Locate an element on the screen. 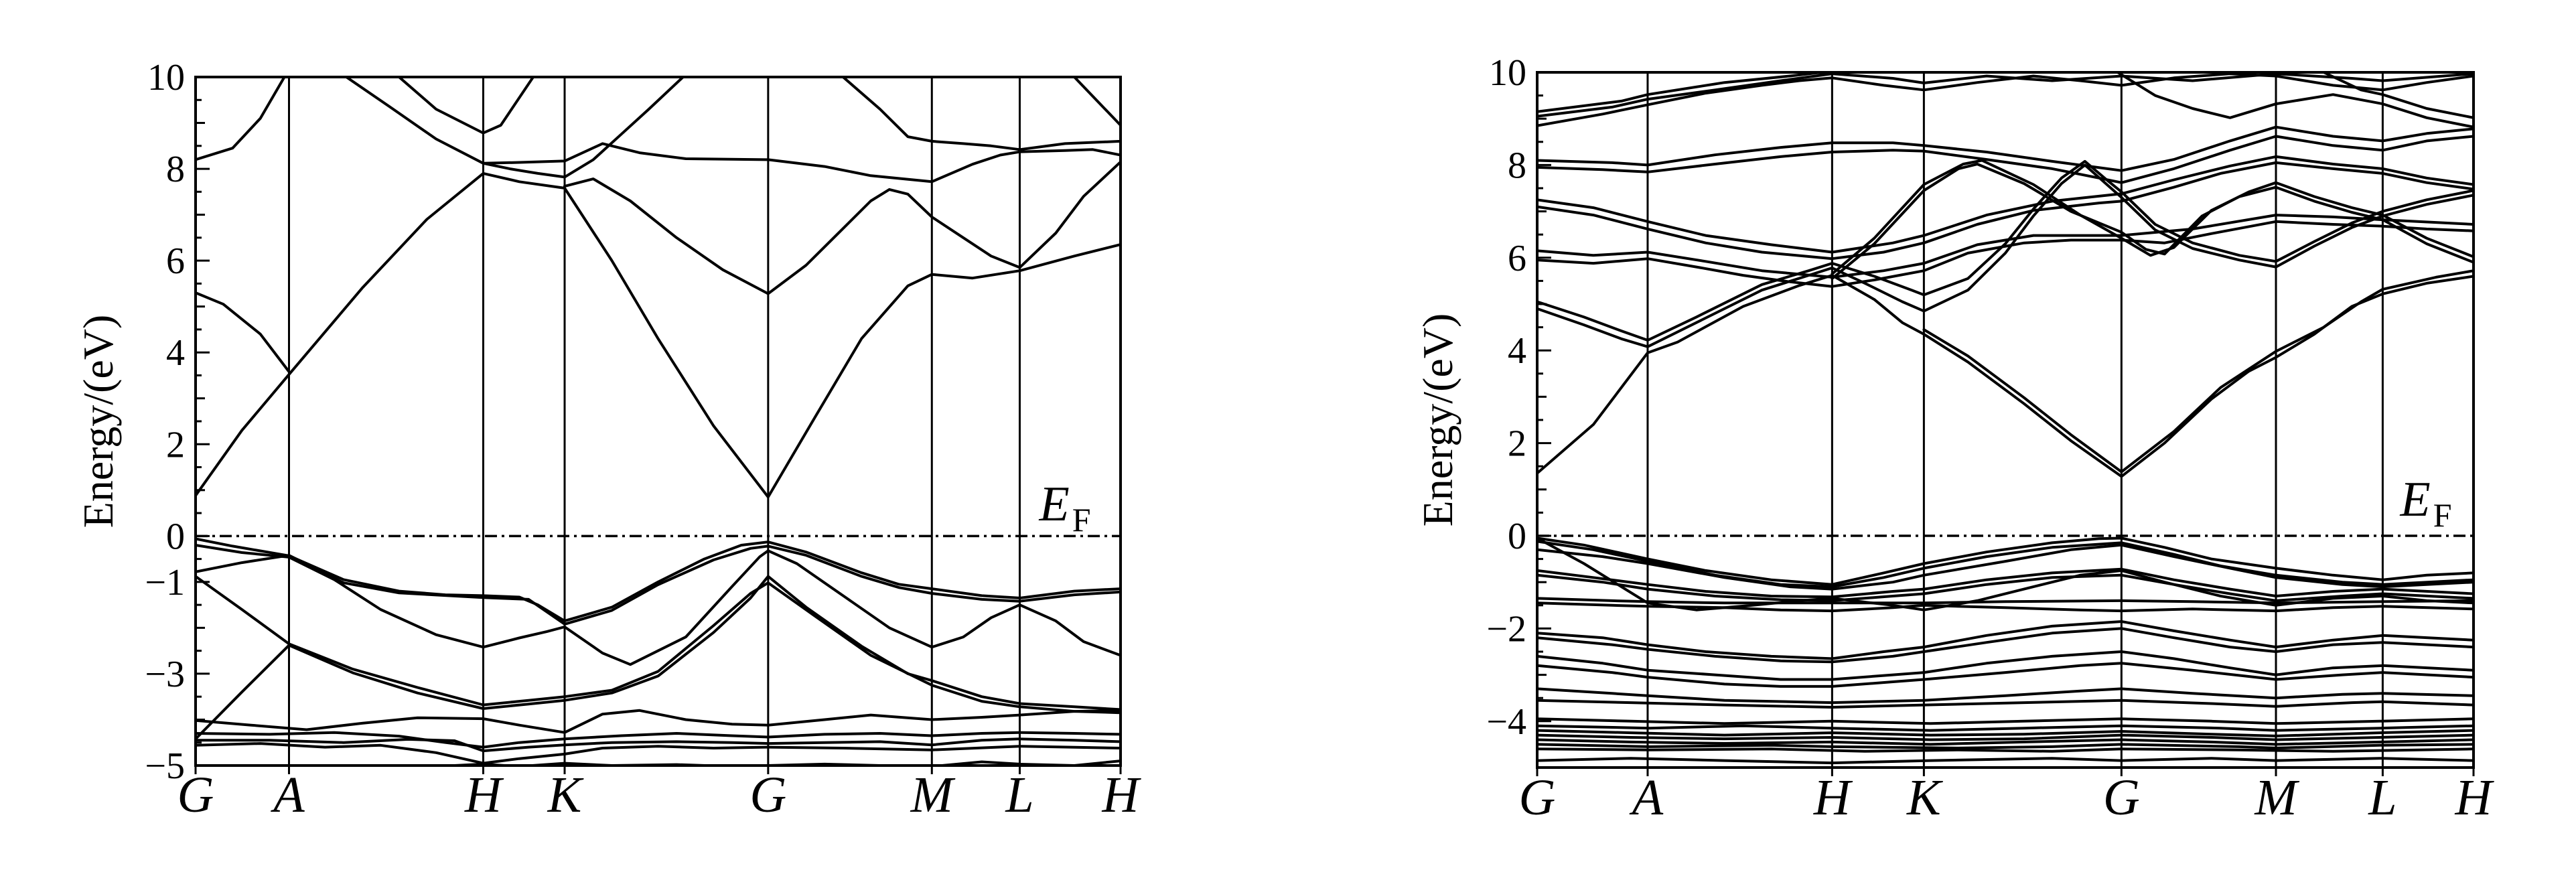 This screenshot has width=2576, height=870. y-tick-label--3: −3 is located at coordinates (165, 674).